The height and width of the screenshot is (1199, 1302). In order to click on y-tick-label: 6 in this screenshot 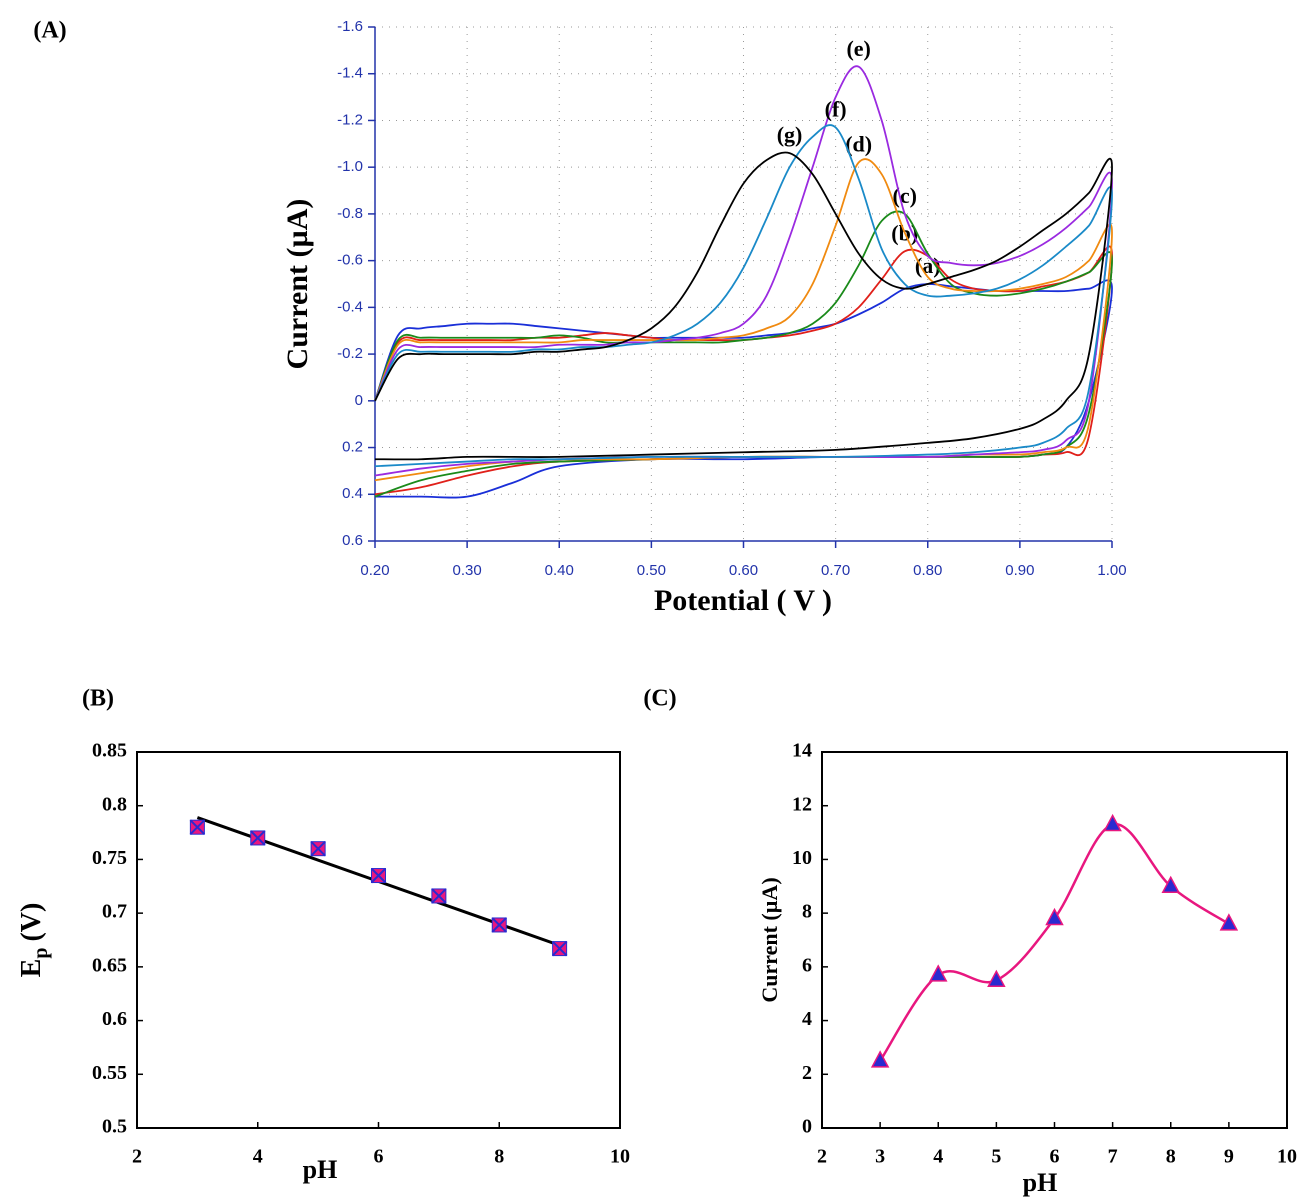, I will do `click(807, 965)`.